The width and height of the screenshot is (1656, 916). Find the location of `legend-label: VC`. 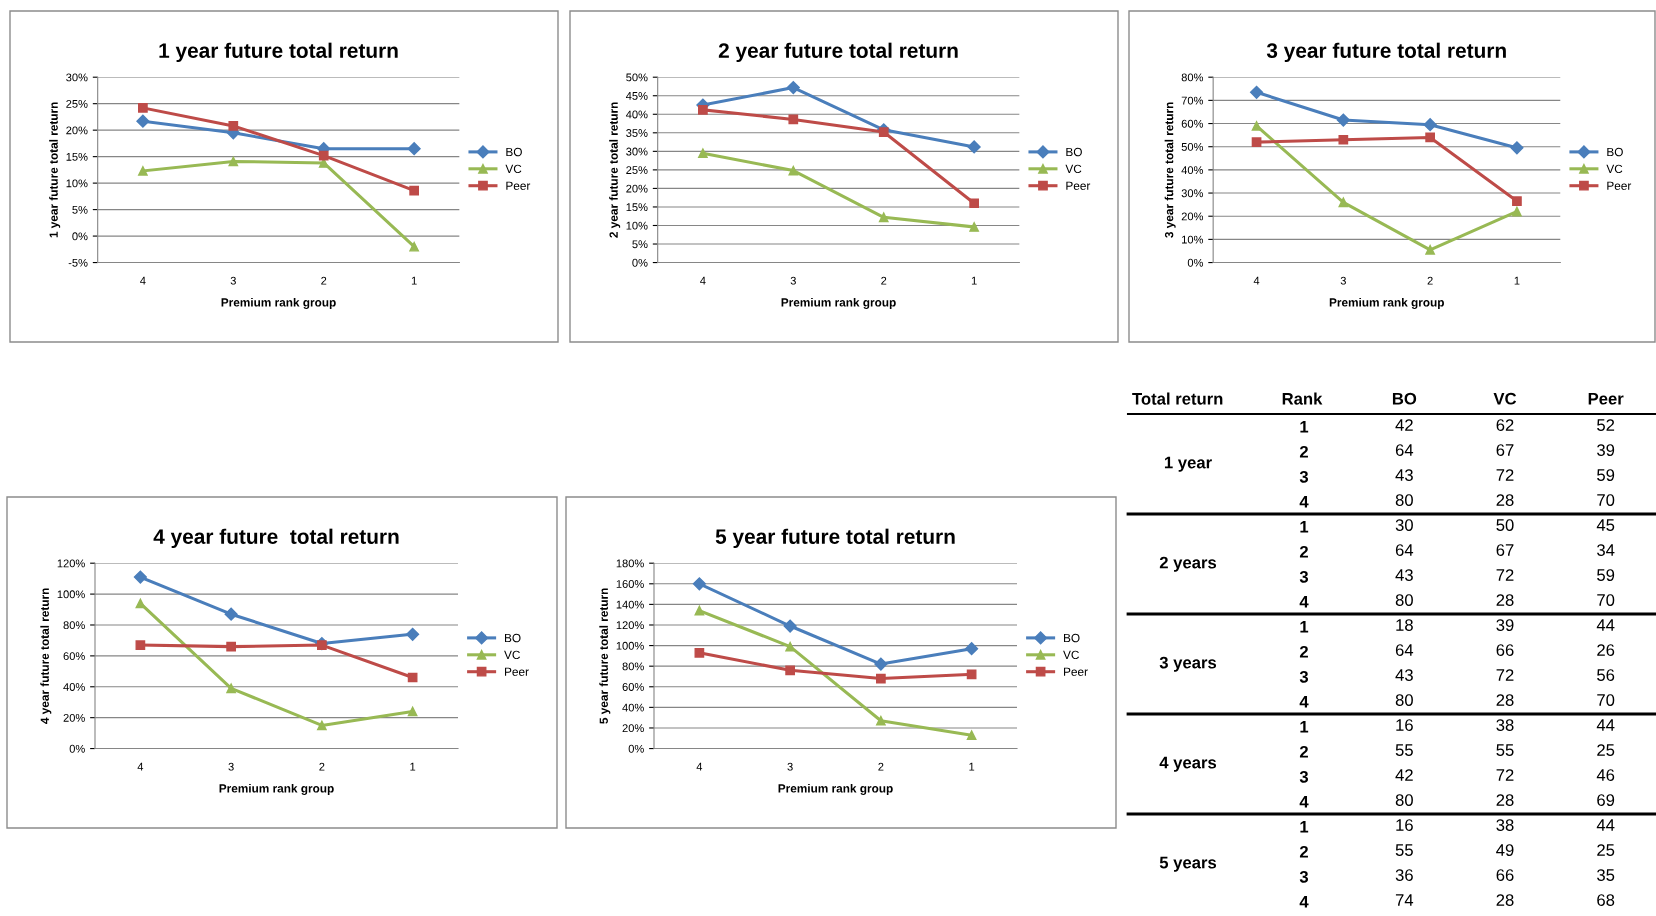

legend-label: VC is located at coordinates (1073, 169).